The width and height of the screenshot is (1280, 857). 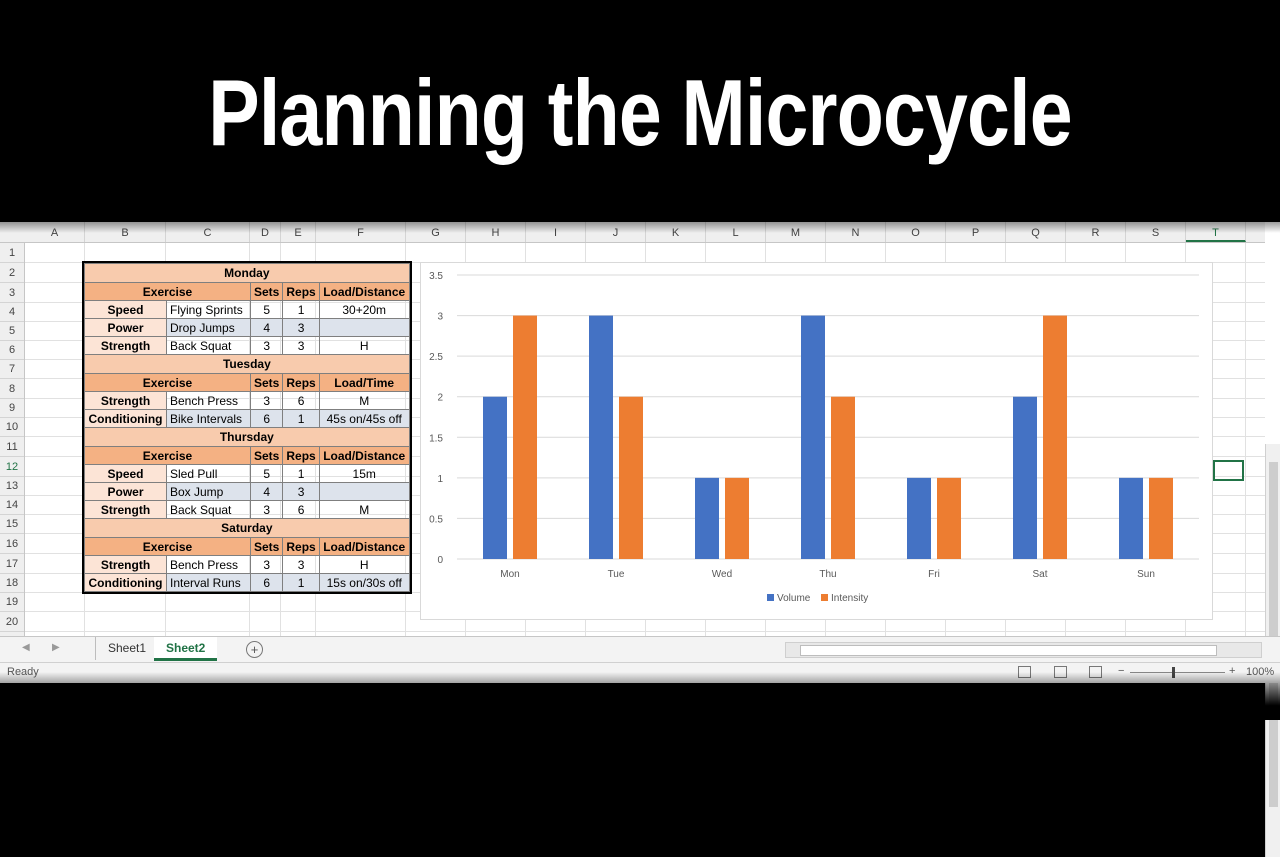 What do you see at coordinates (12, 602) in the screenshot?
I see `row-header-19: 19` at bounding box center [12, 602].